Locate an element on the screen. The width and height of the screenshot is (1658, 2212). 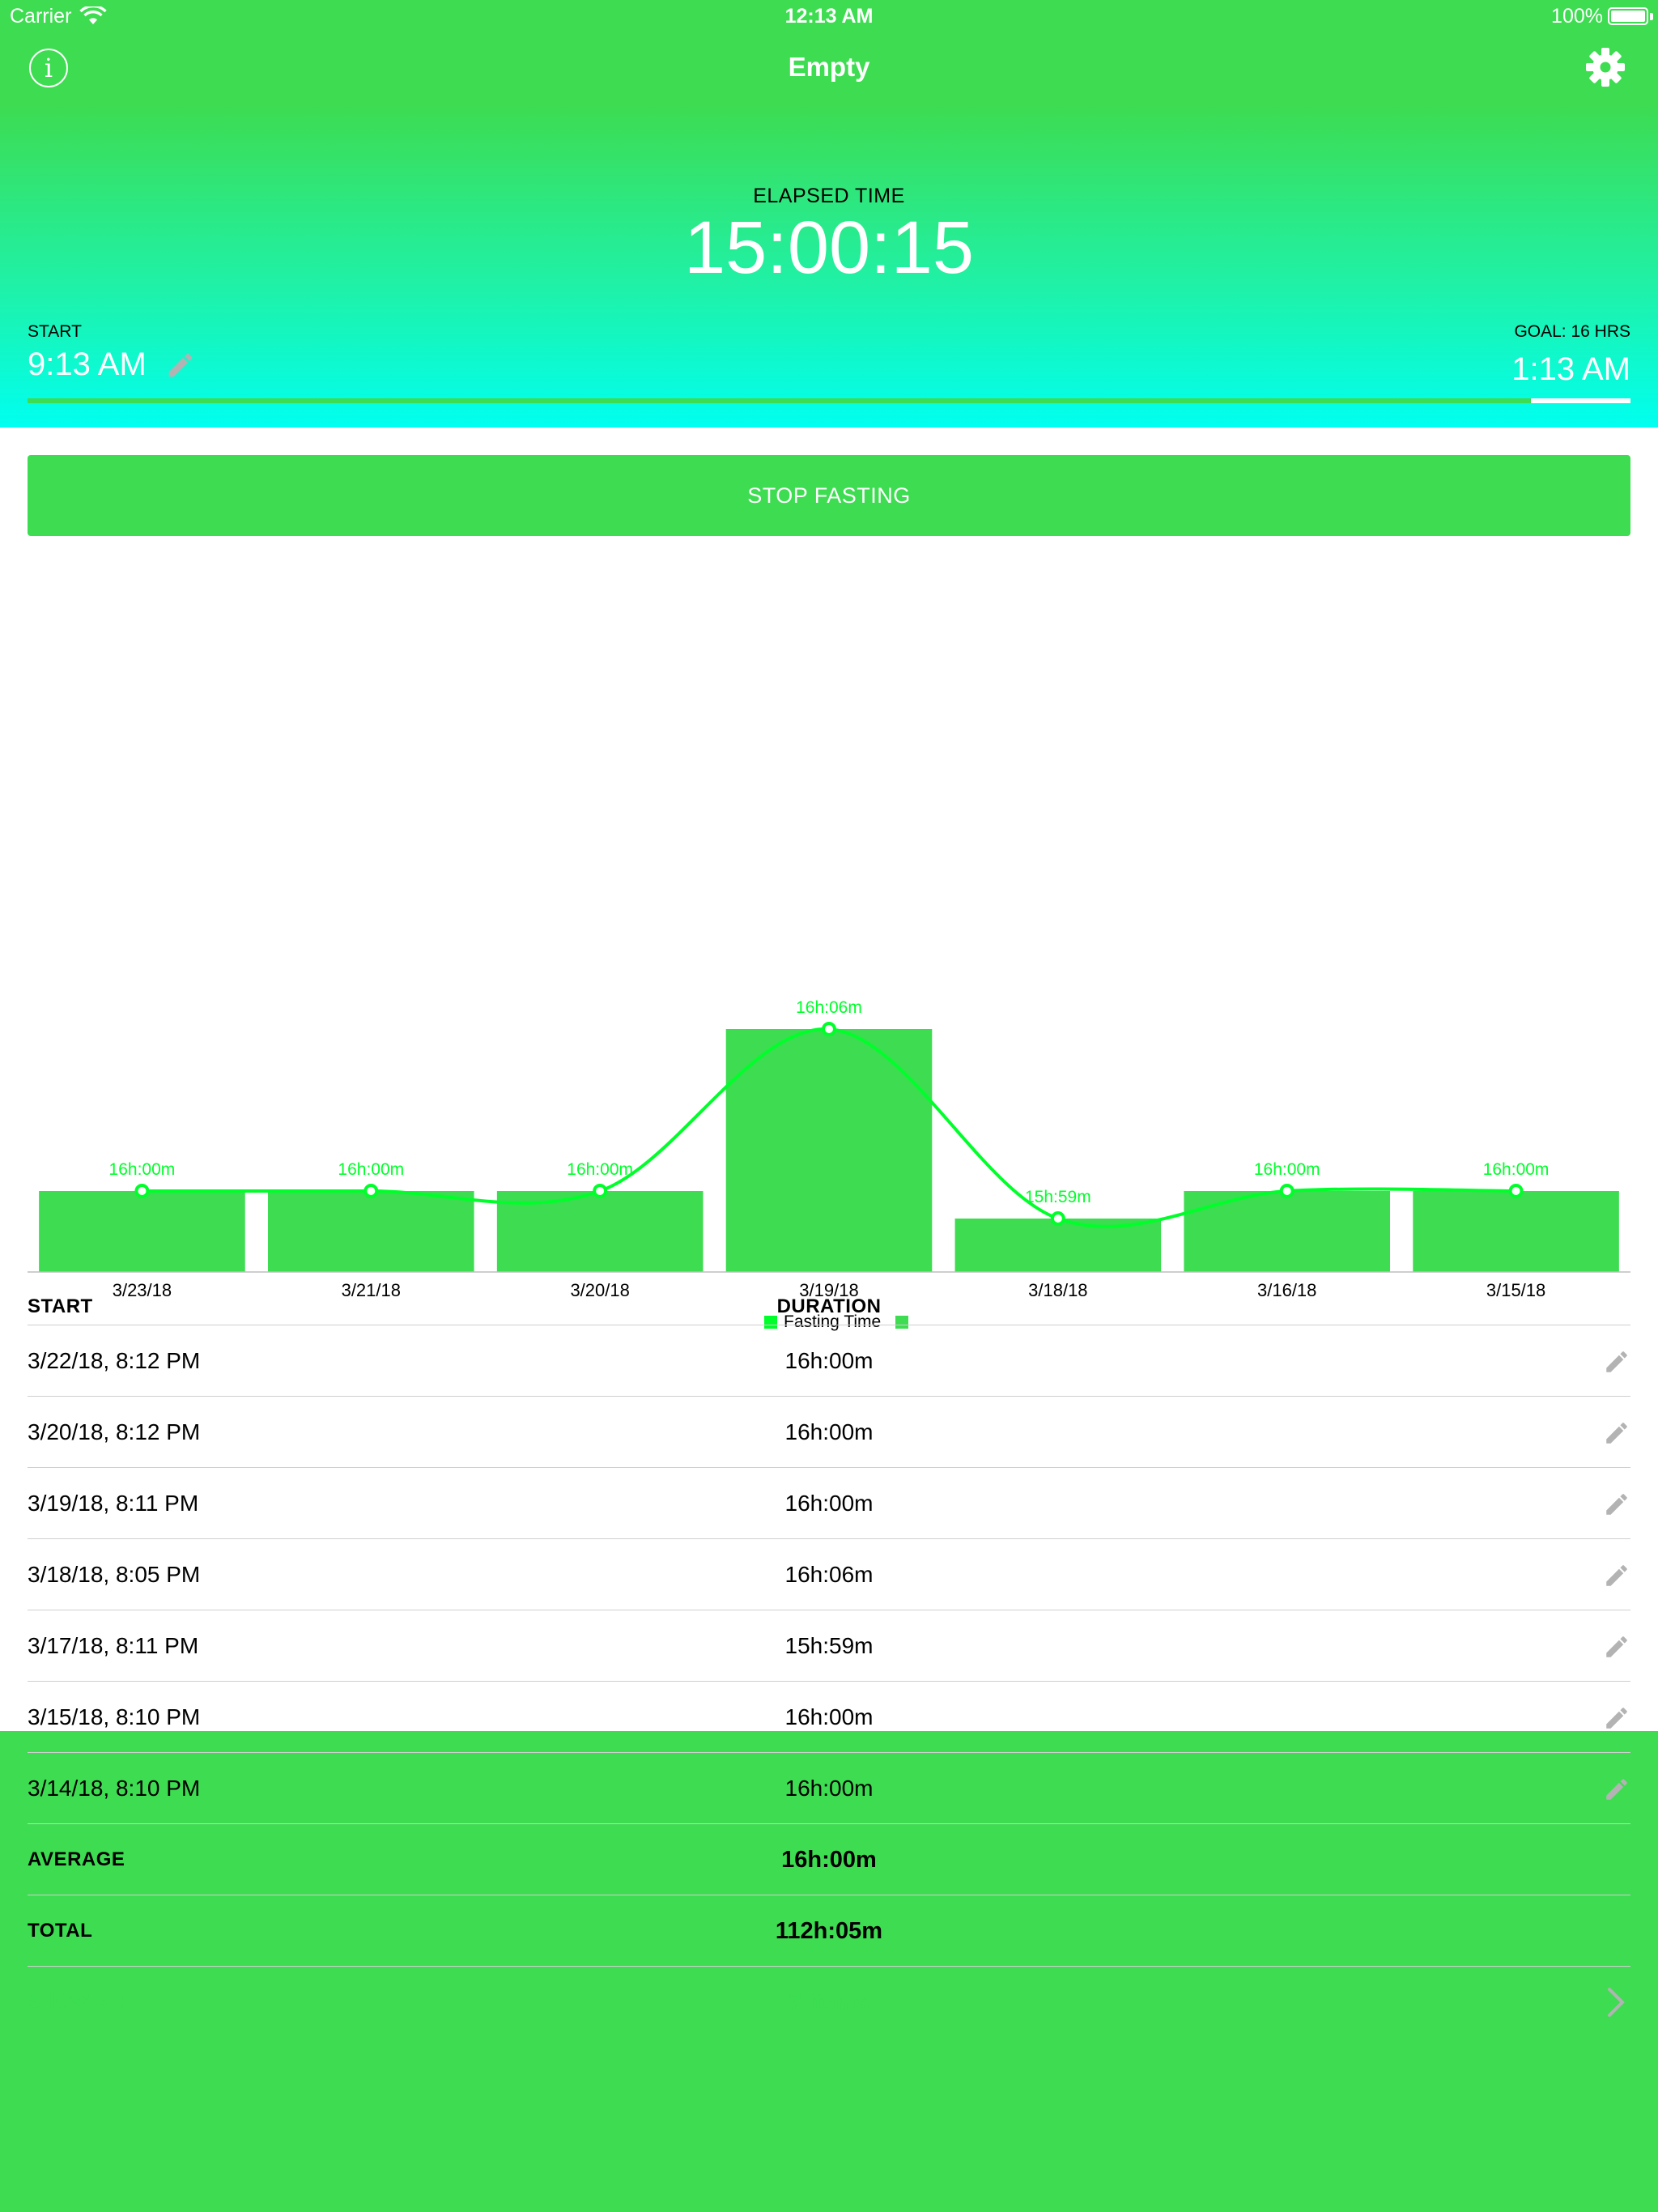
total-label: TOTAL is located at coordinates (60, 1931).